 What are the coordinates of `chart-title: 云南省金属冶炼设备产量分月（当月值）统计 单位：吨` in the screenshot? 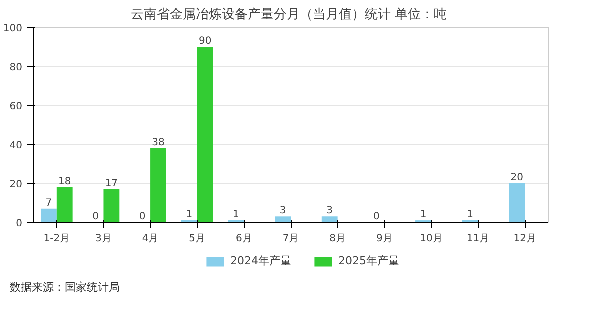 It's located at (289, 15).